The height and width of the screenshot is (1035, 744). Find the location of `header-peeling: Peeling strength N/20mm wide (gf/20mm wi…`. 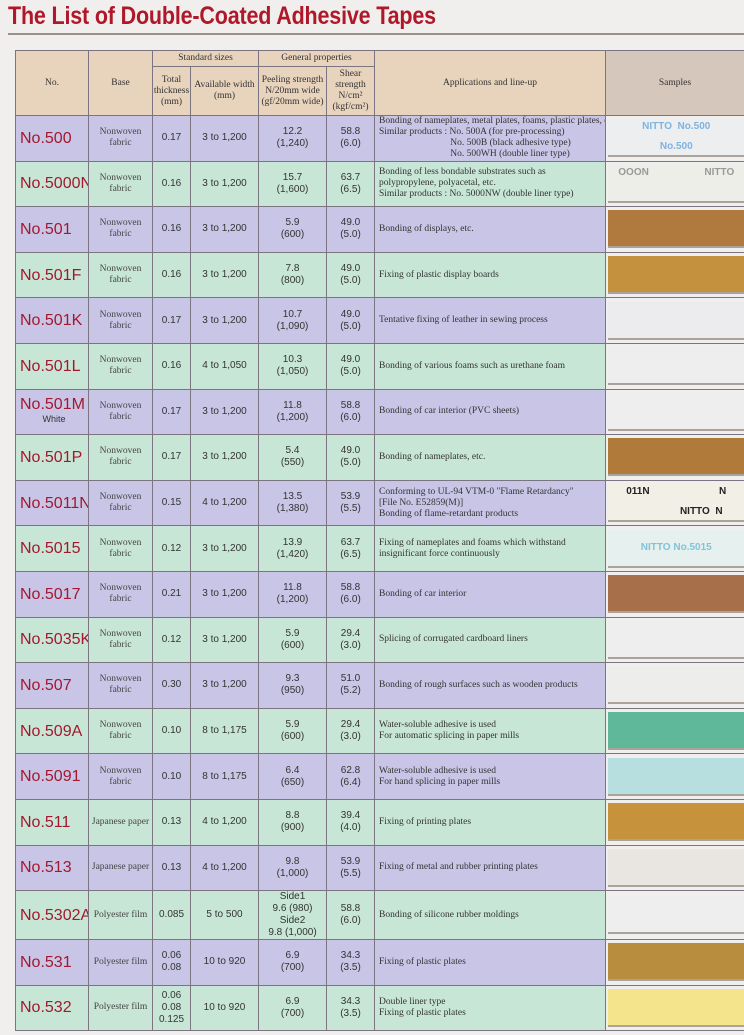

header-peeling: Peeling strength N/20mm wide (gf/20mm wi… is located at coordinates (292, 91).